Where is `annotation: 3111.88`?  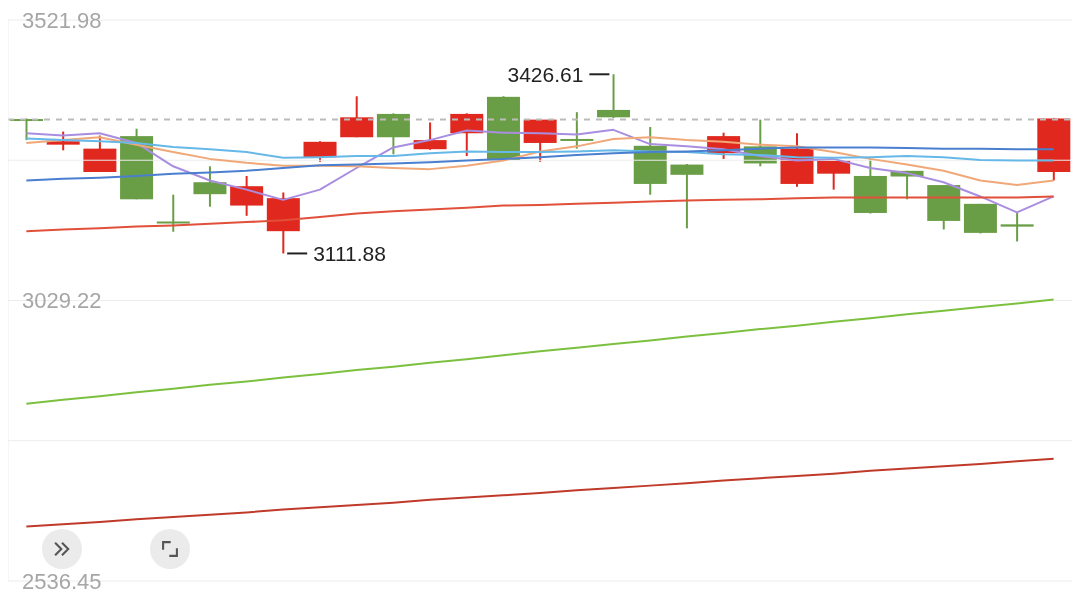
annotation: 3111.88 is located at coordinates (349, 253).